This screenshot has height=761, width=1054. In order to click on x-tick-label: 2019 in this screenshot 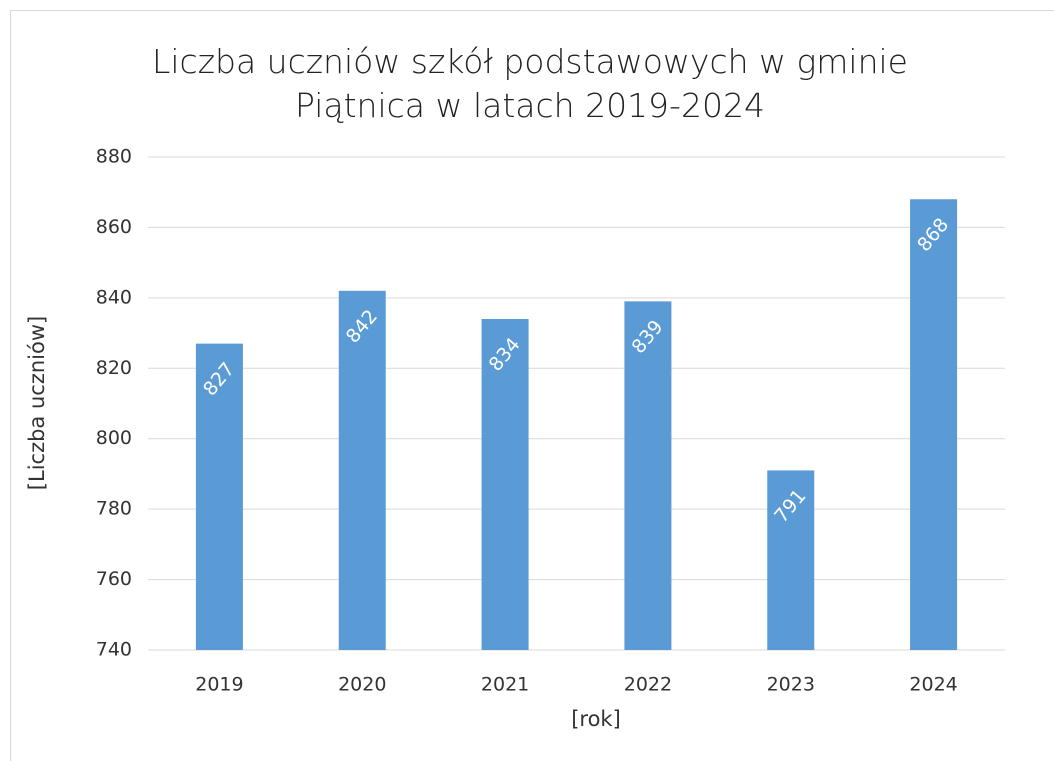, I will do `click(219, 685)`.